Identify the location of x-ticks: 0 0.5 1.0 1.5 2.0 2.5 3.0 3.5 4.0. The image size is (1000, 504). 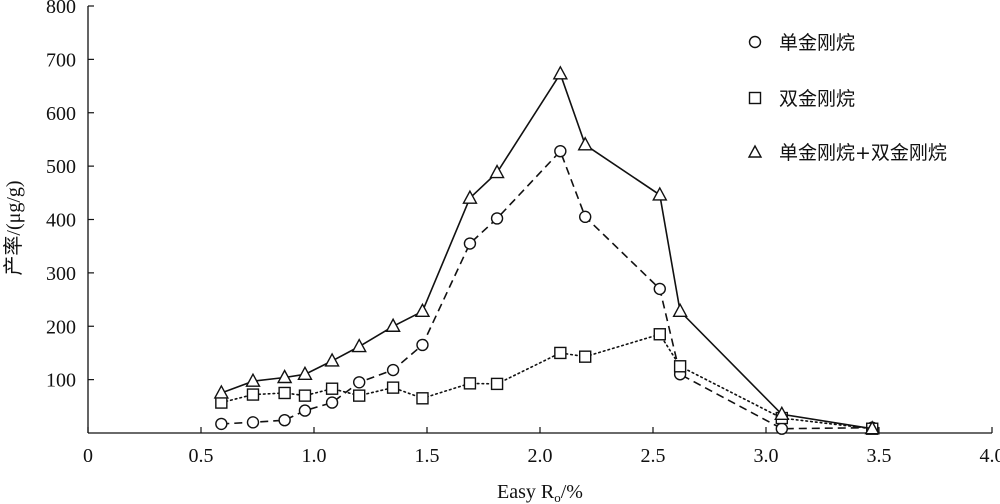
(541, 447).